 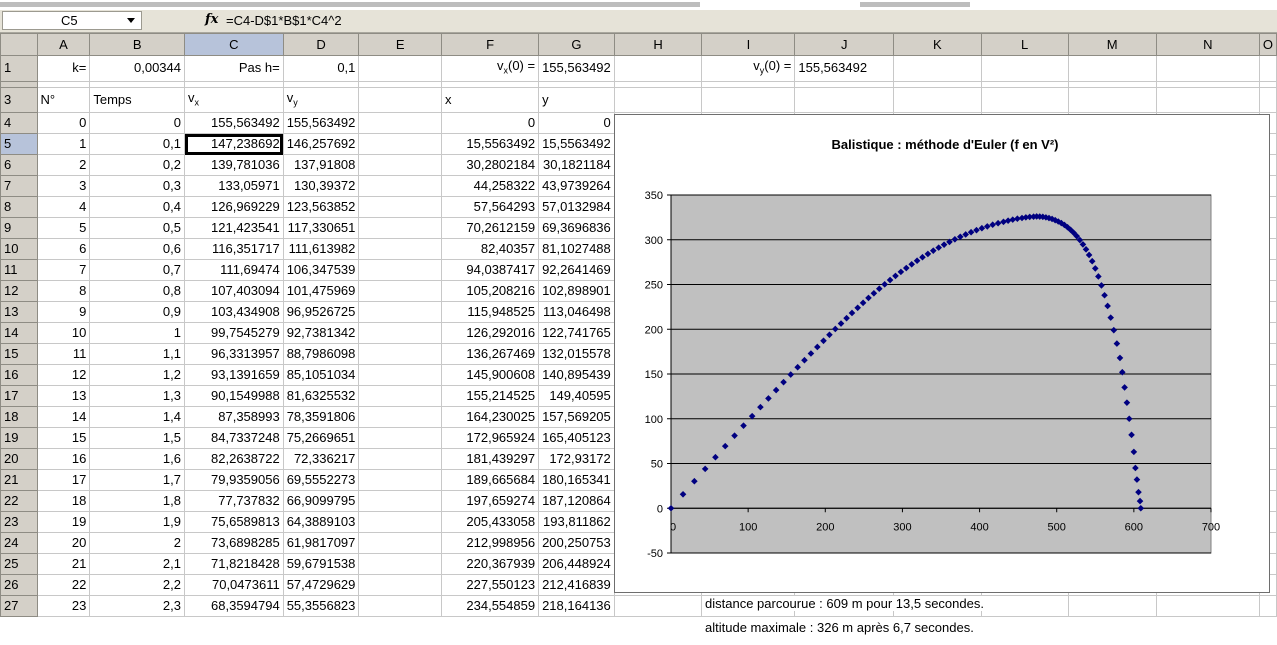 I want to click on cell: 212,416839, so click(x=576, y=585).